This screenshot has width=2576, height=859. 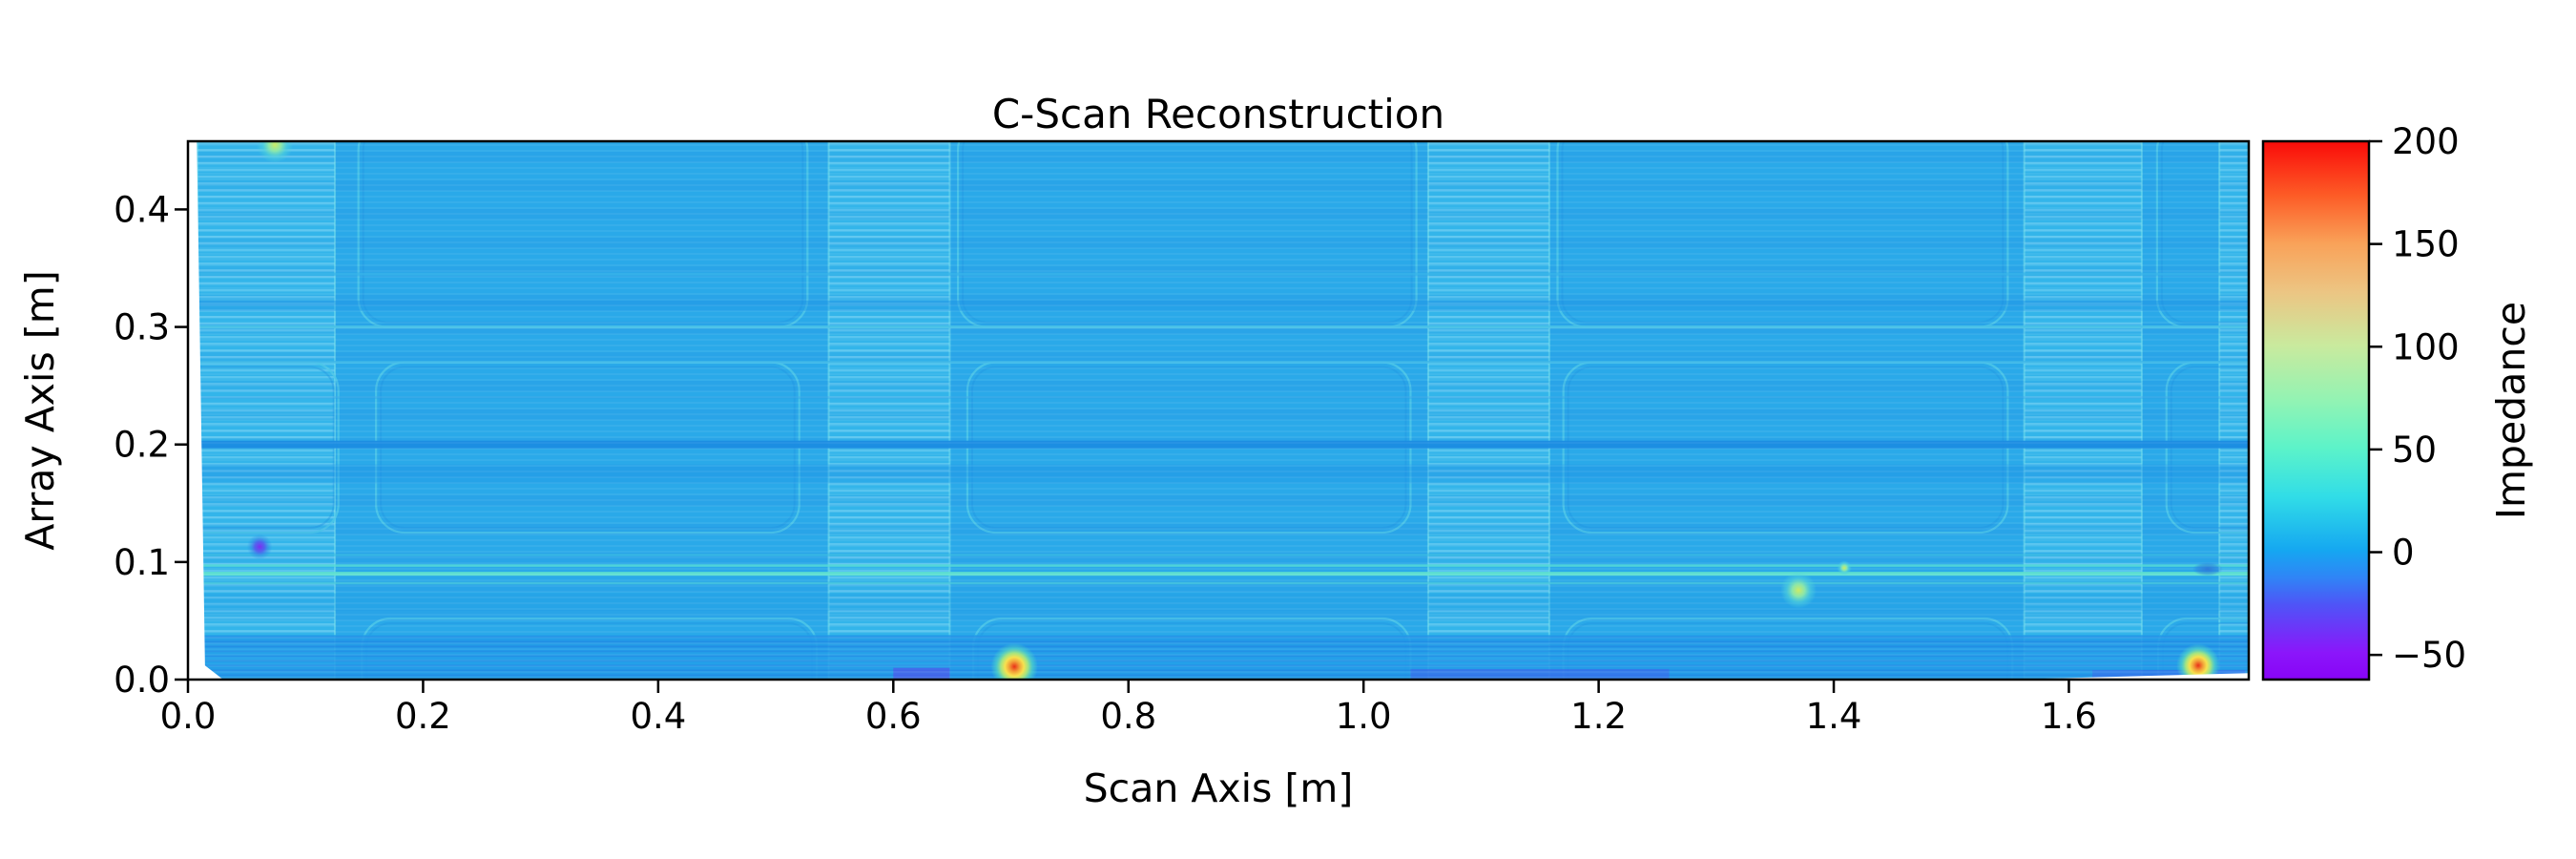 What do you see at coordinates (2069, 716) in the screenshot?
I see `x-tick-label: 1.6` at bounding box center [2069, 716].